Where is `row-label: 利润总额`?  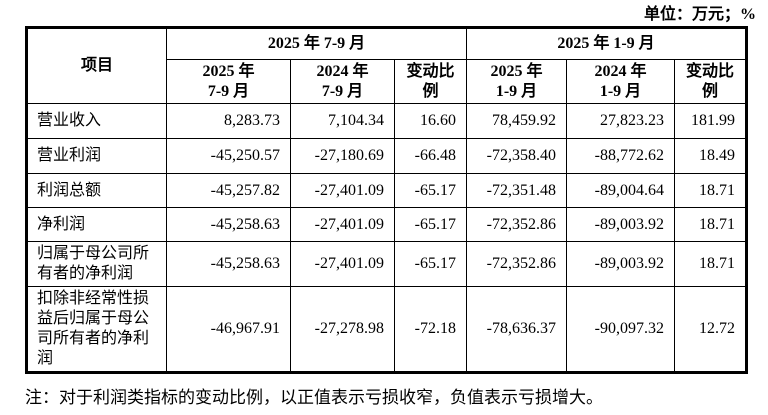 row-label: 利润总额 is located at coordinates (96, 190).